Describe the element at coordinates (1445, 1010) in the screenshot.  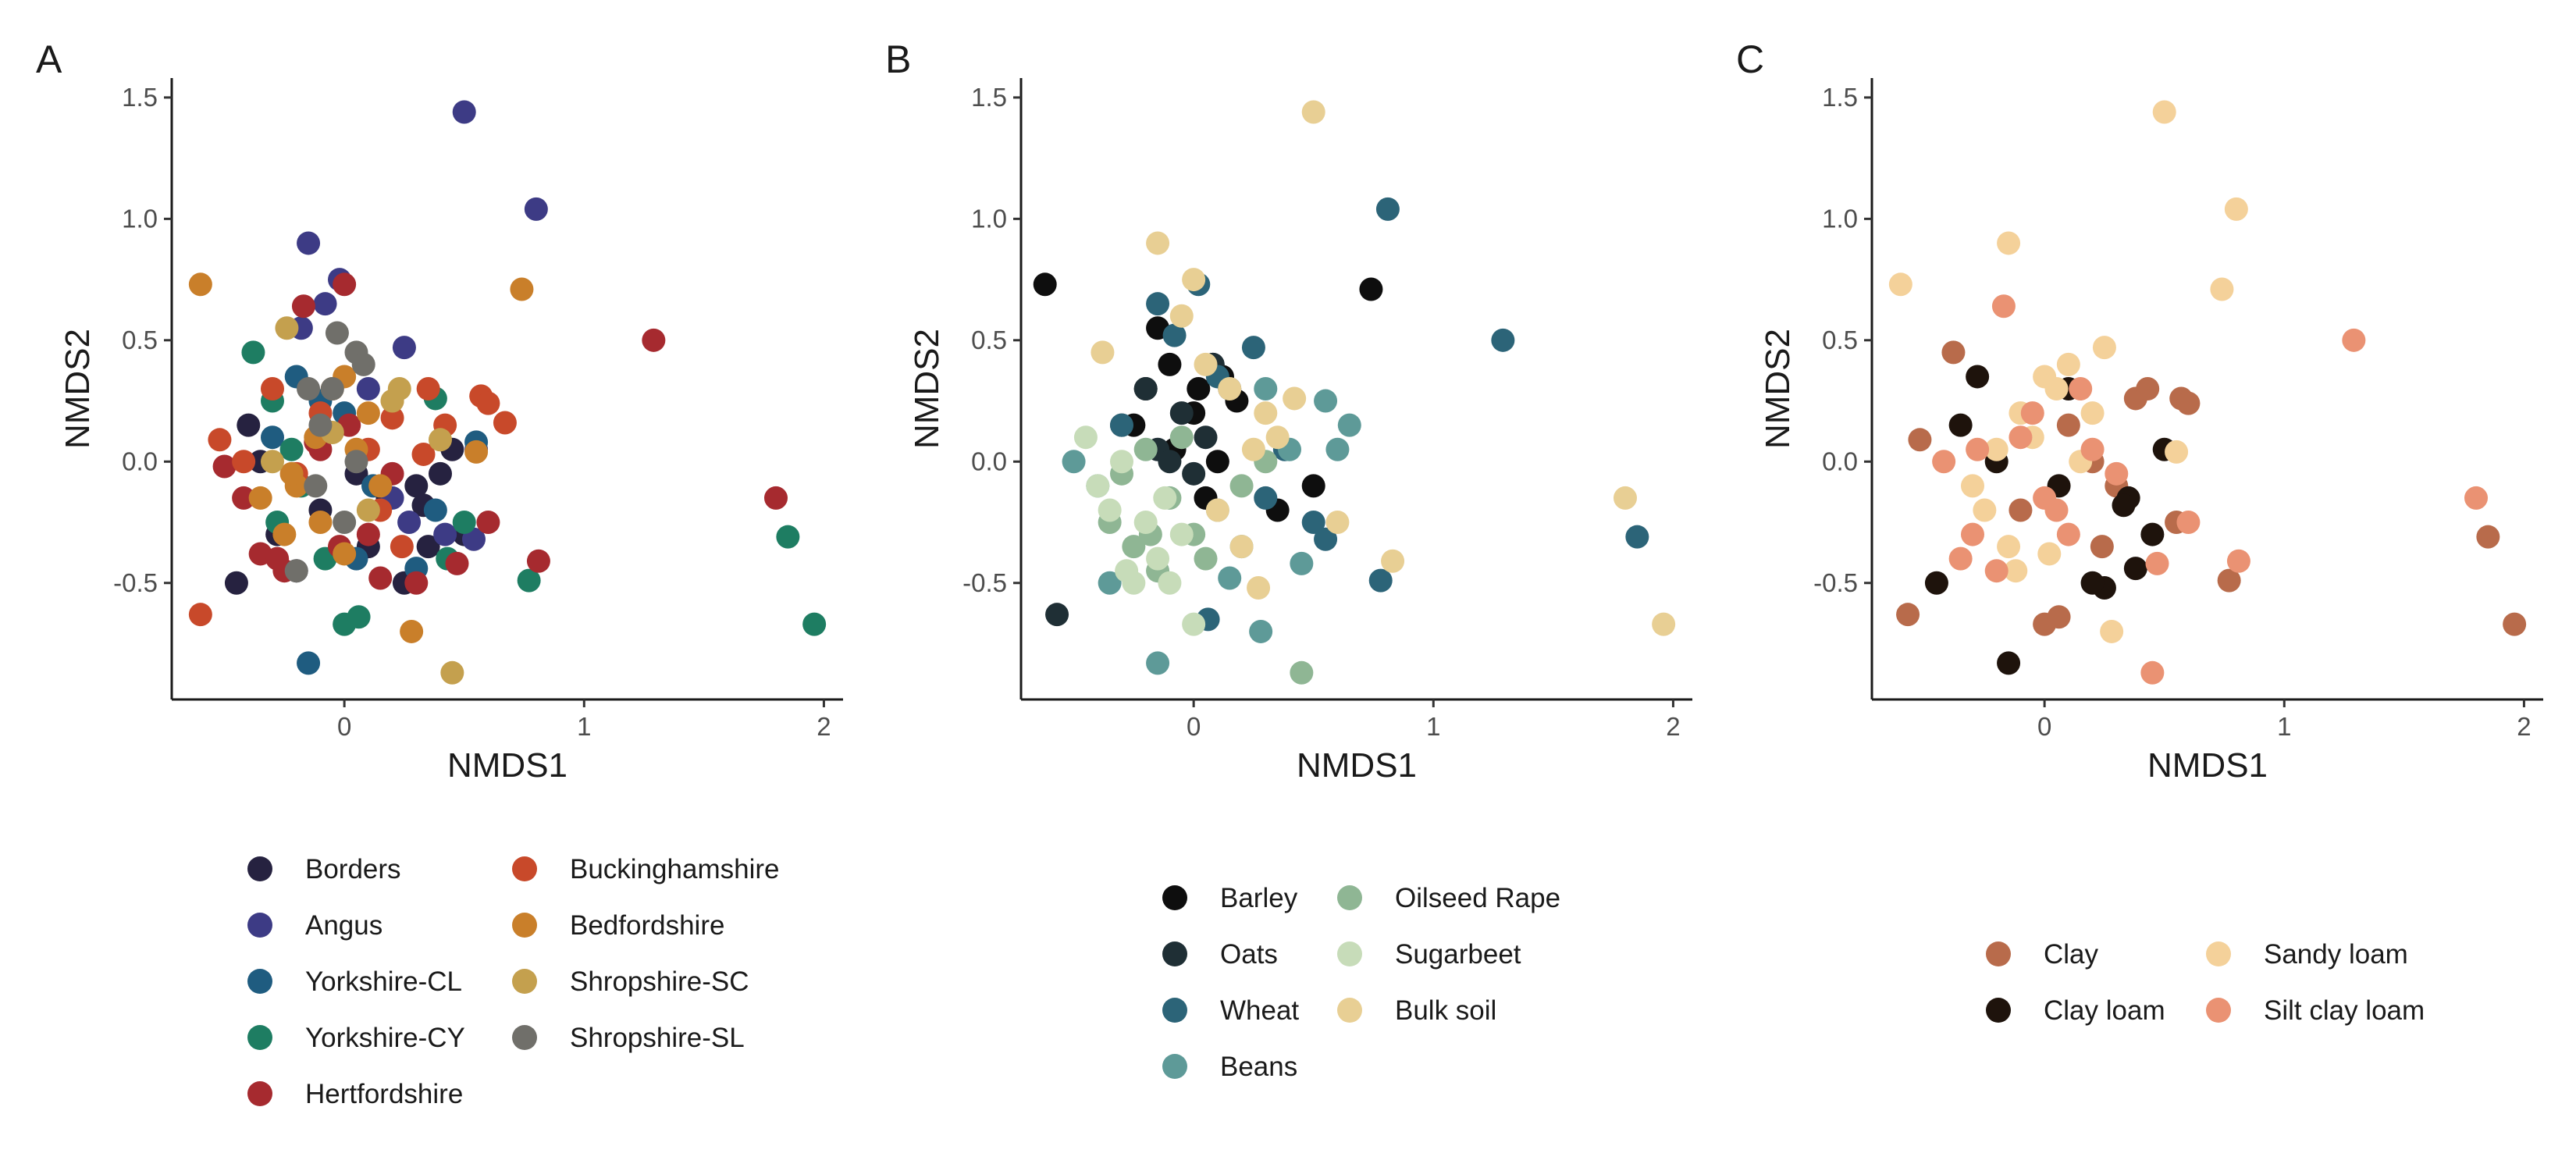
I see `legend-label: Bulk soil` at that location.